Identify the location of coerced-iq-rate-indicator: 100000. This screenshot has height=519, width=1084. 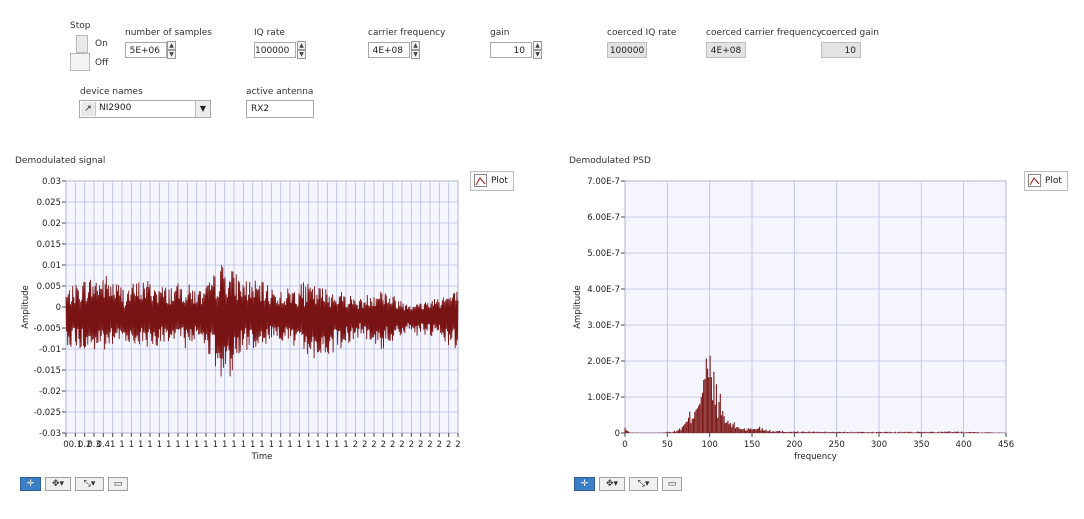
(627, 50).